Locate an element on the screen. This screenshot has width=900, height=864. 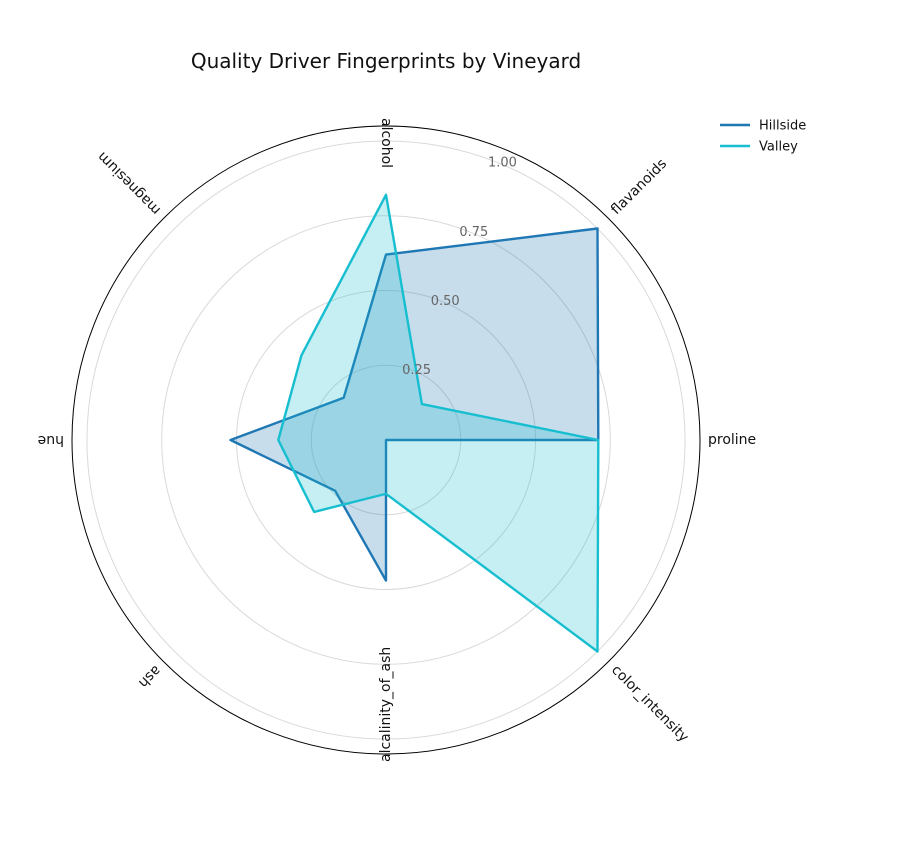
radial-tick-label: 0.75 is located at coordinates (473, 232).